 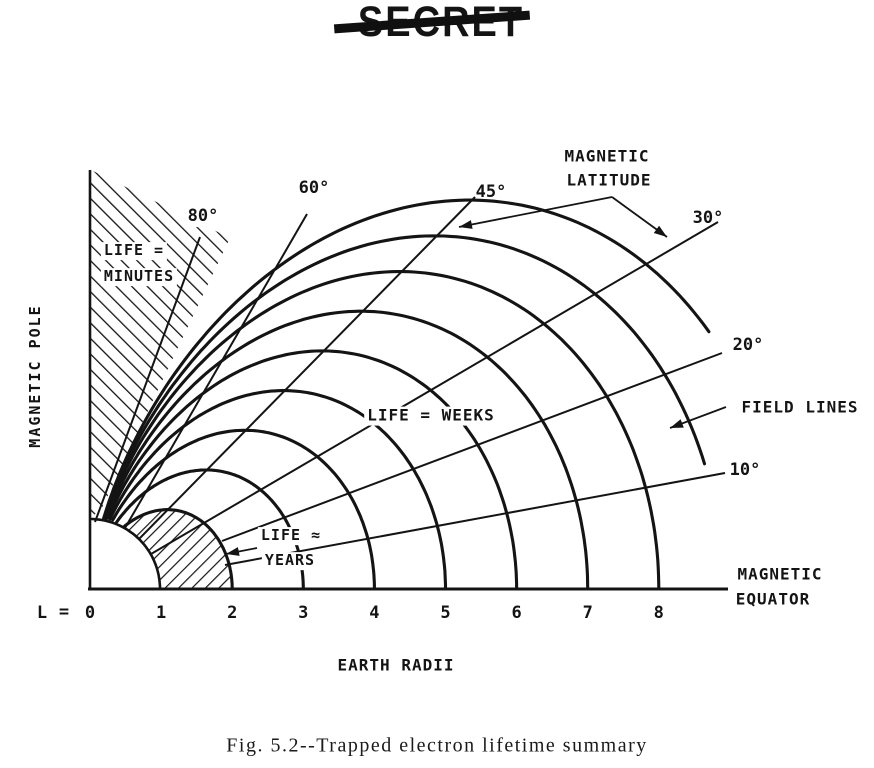 I want to click on magnetic-latitude-leader-right-arrowhead, so click(x=660, y=231).